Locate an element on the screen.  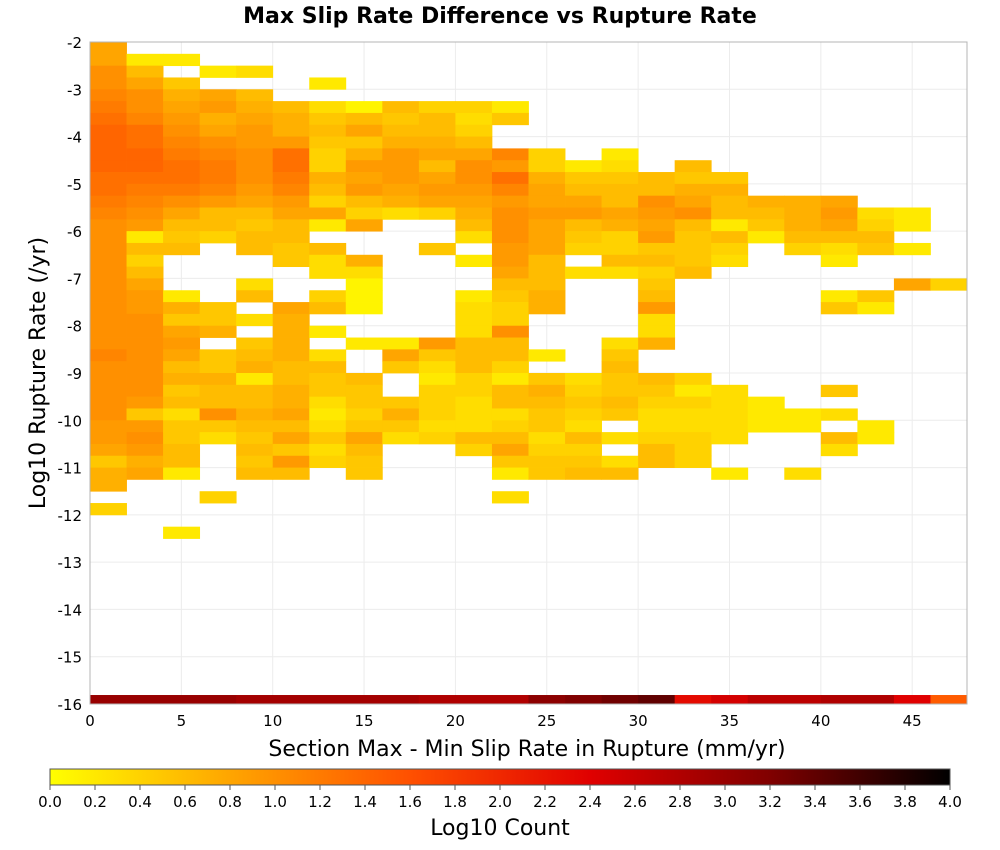
colorbar-tick-label: 2.4 is located at coordinates (590, 802).